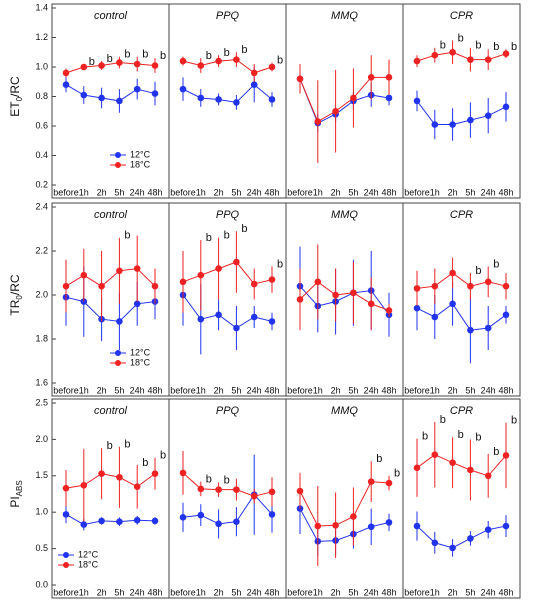  What do you see at coordinates (111, 411) in the screenshot?
I see `panel-title: control` at bounding box center [111, 411].